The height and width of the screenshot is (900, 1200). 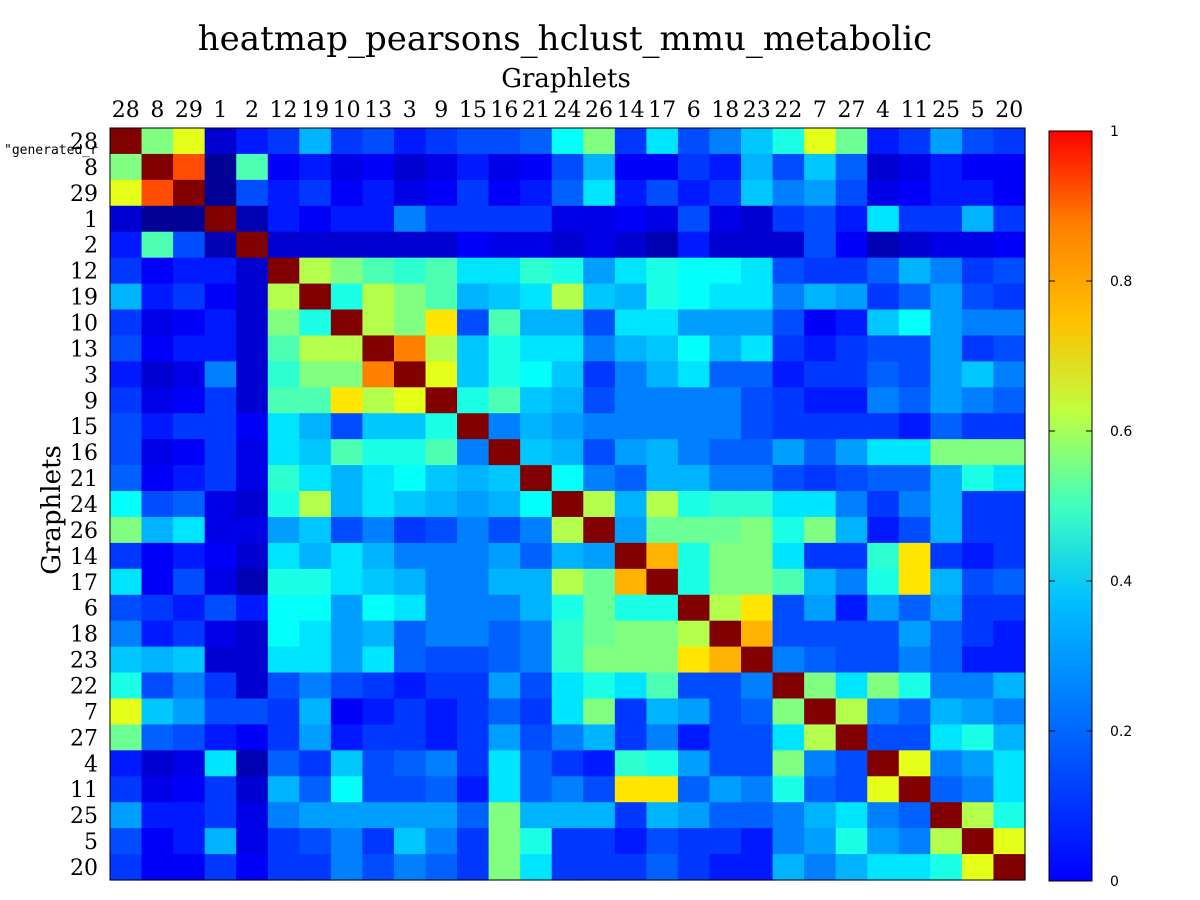 What do you see at coordinates (84, 427) in the screenshot?
I see `y-tick-label: 15` at bounding box center [84, 427].